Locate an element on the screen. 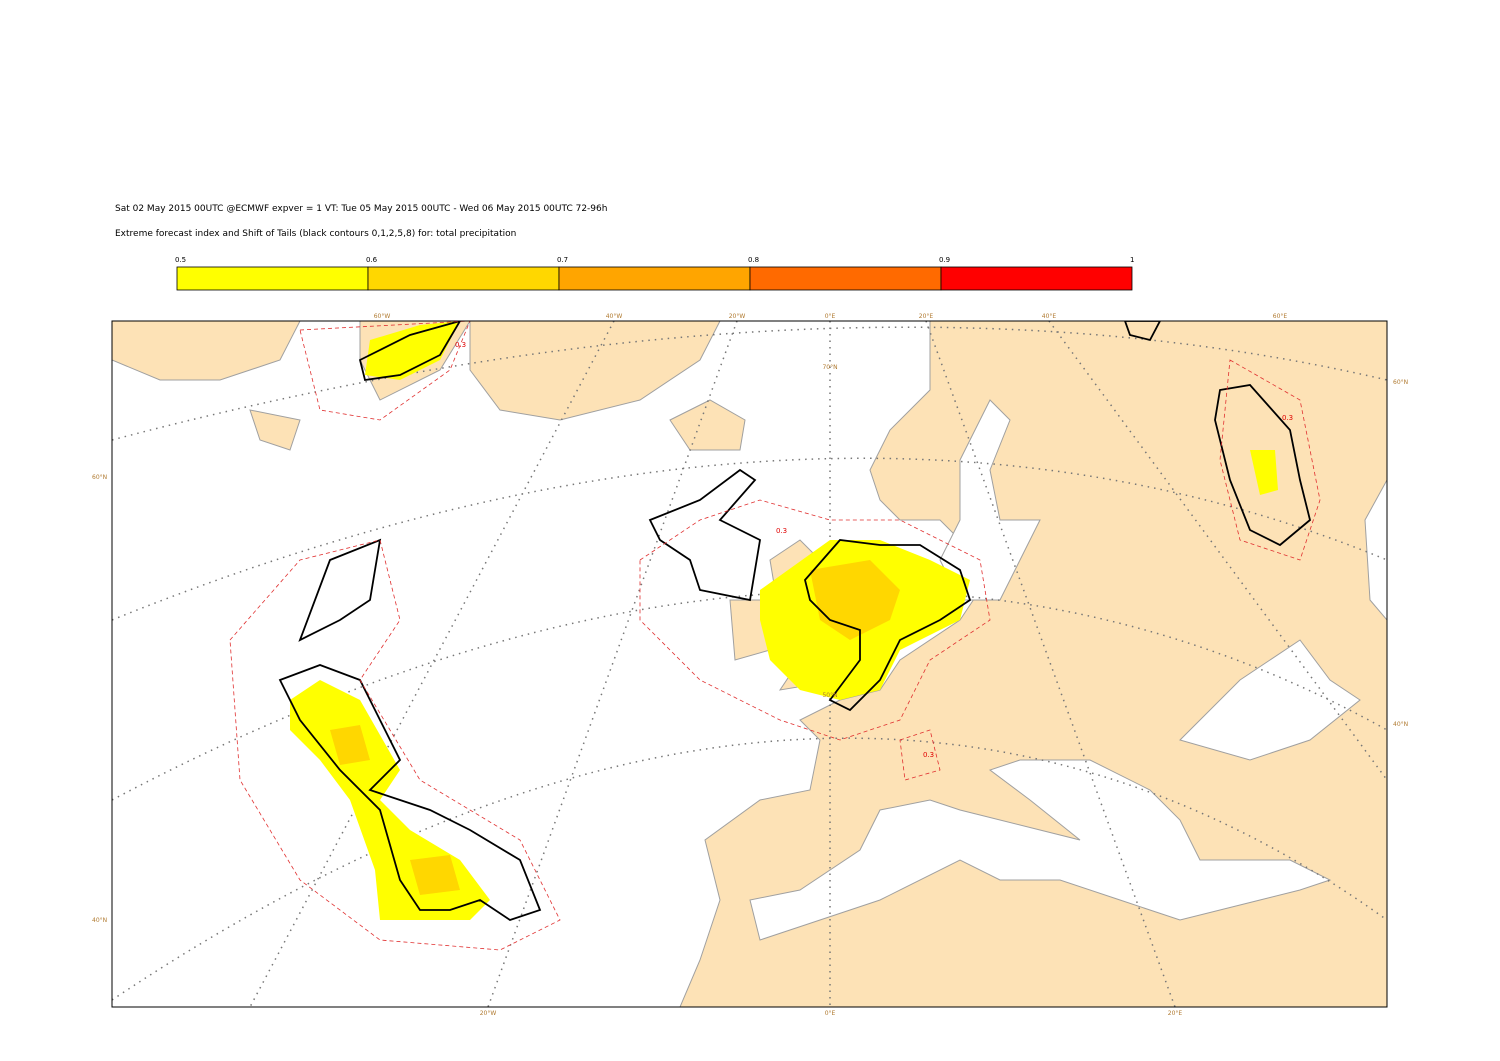 Image resolution: width=1500 pixels, height=1061 pixels. baltic-sea is located at coordinates (990, 500).